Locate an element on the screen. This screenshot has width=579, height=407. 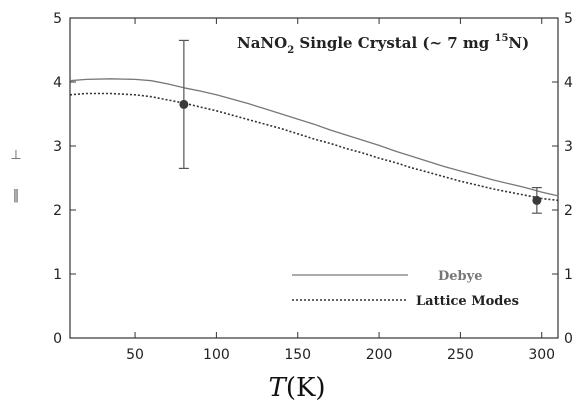
y-tick-label-left: 3 is located at coordinates (57, 147).